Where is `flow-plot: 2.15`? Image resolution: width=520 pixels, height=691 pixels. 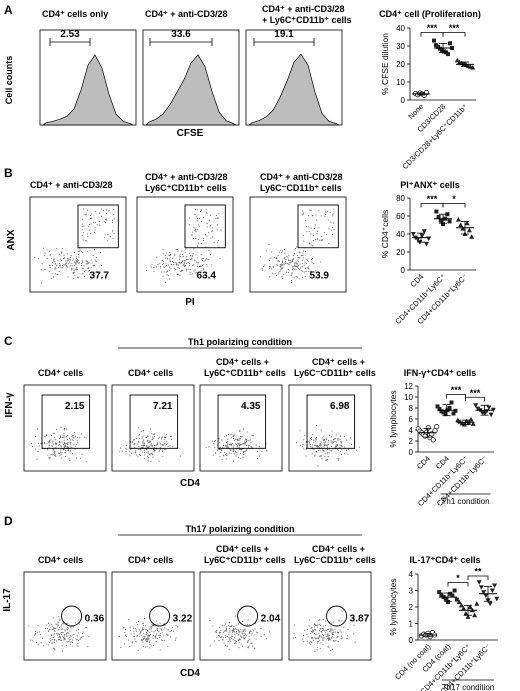 flow-plot: 2.15 is located at coordinates (65, 428).